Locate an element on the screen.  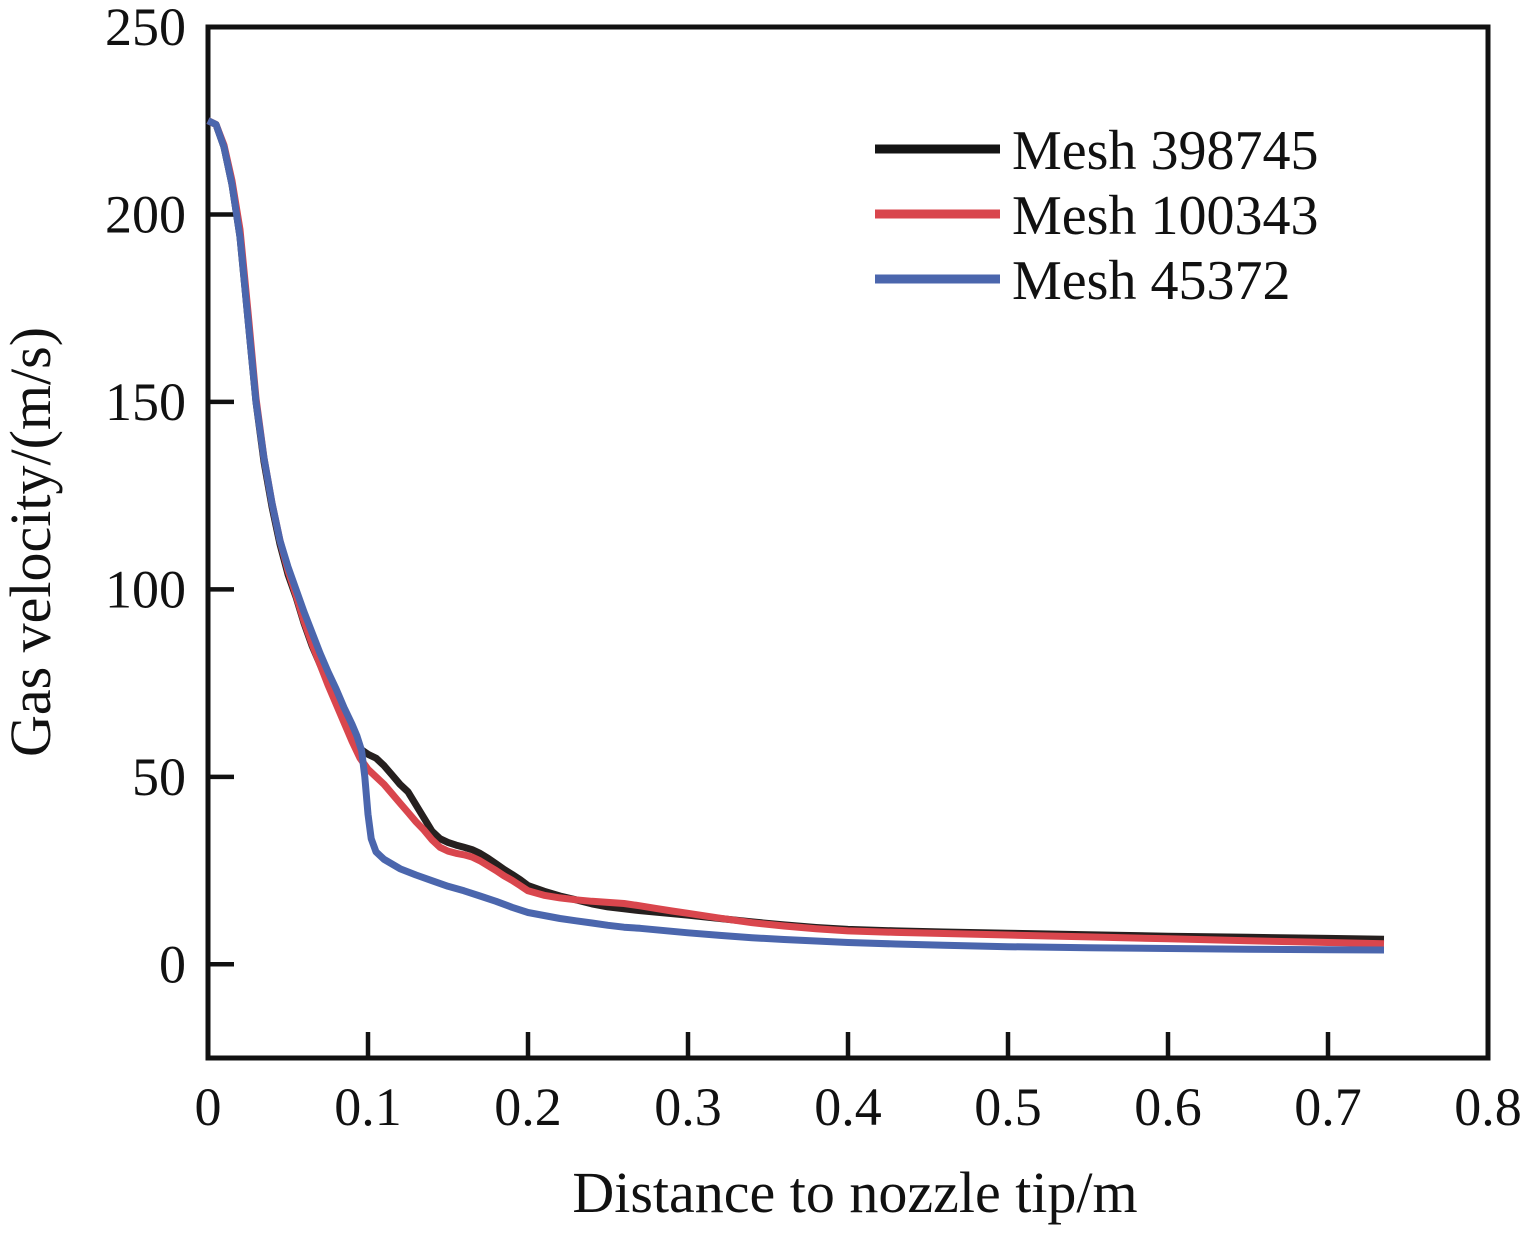
y-axis-ticks: 0 50 100 150 200 250 is located at coordinates (169, 497).